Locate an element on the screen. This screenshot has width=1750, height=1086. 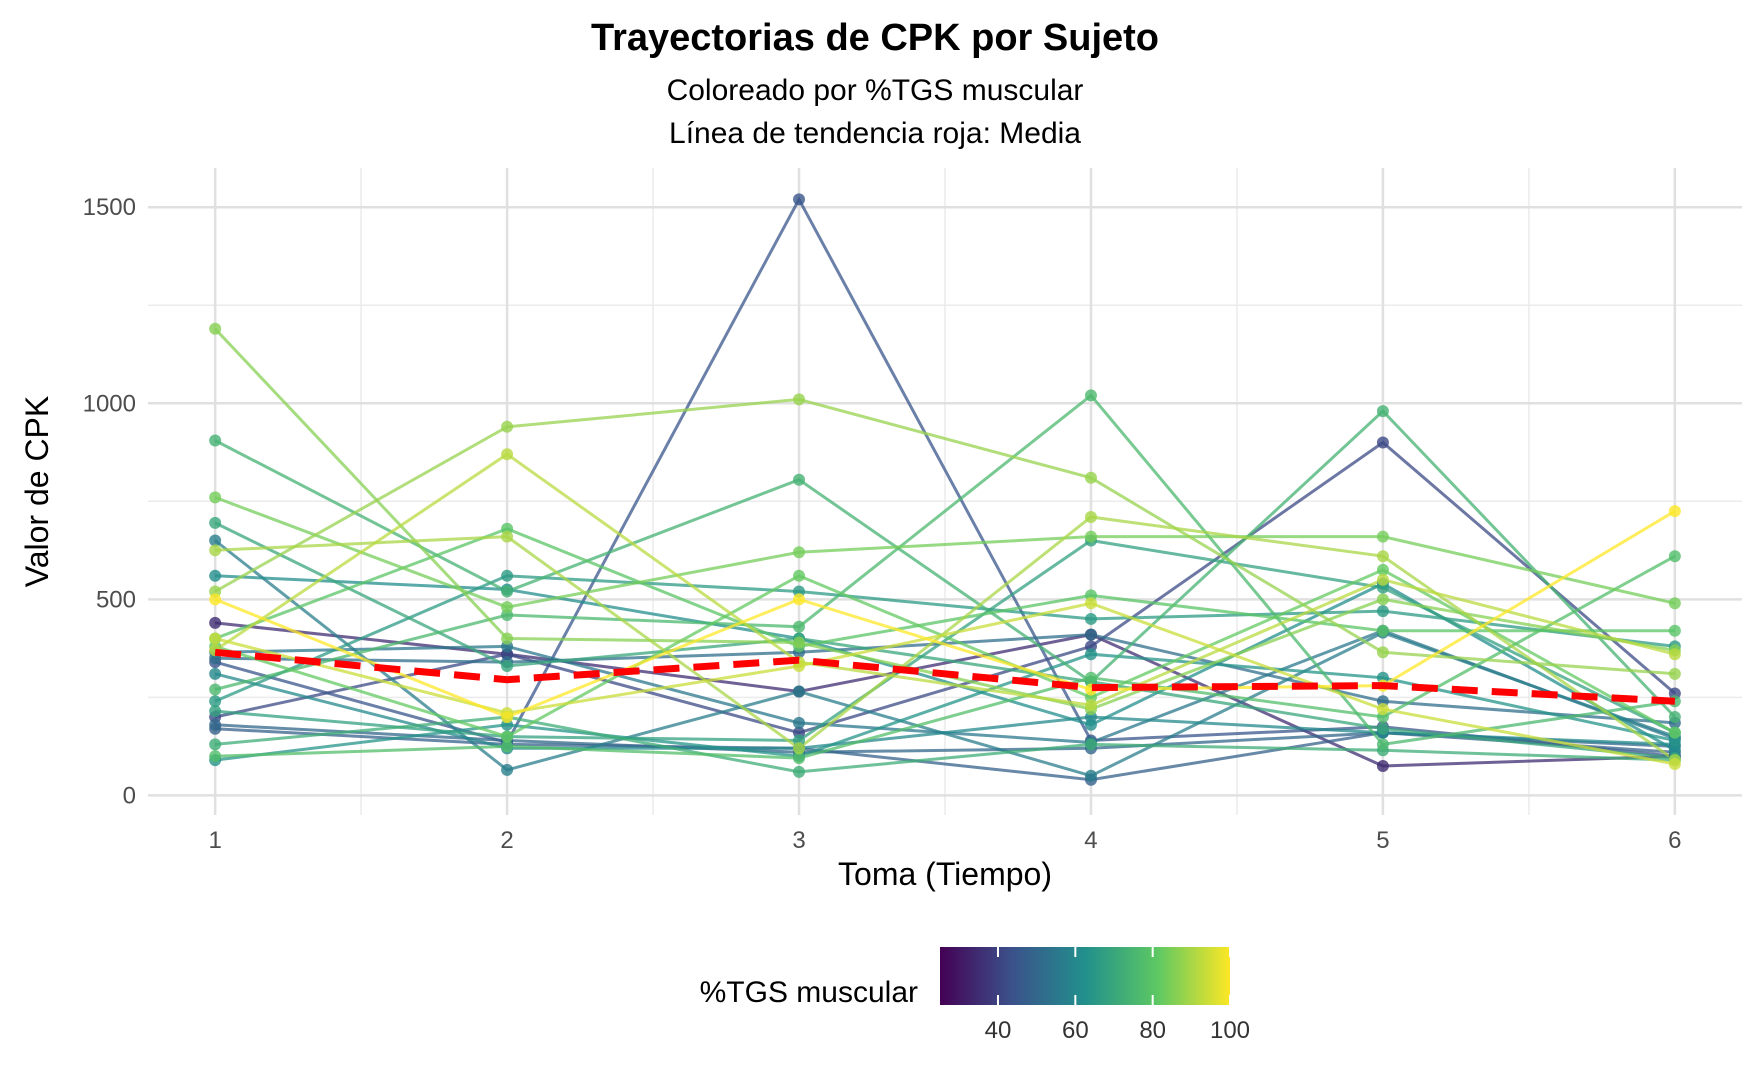
legend-title: %TGS muscular is located at coordinates (809, 992).